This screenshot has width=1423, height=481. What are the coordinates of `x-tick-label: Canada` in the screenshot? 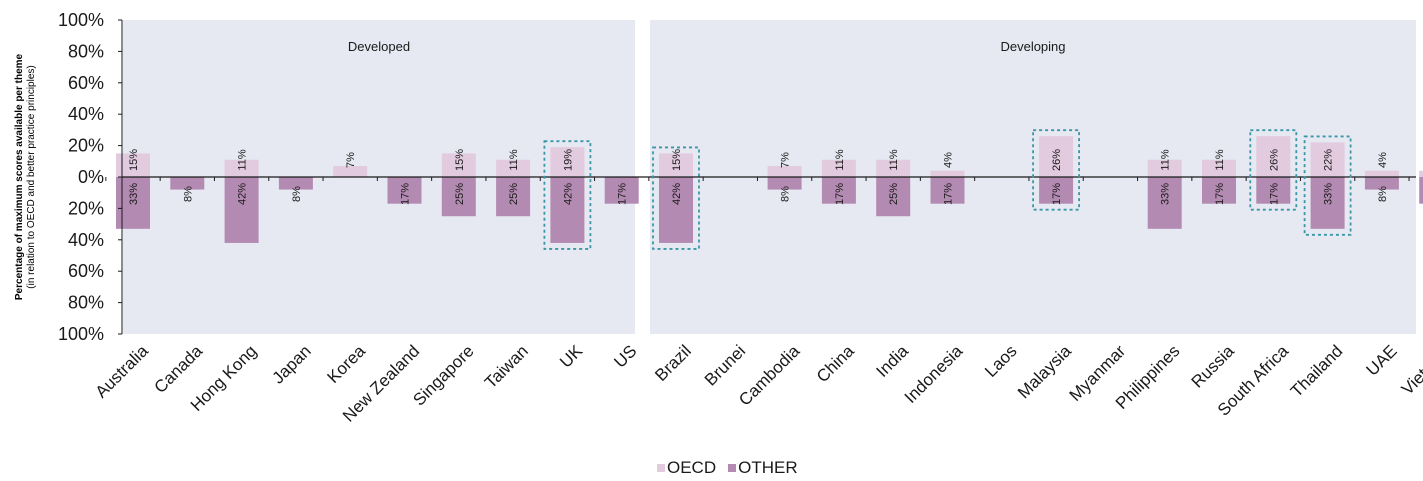 It's located at (179, 369).